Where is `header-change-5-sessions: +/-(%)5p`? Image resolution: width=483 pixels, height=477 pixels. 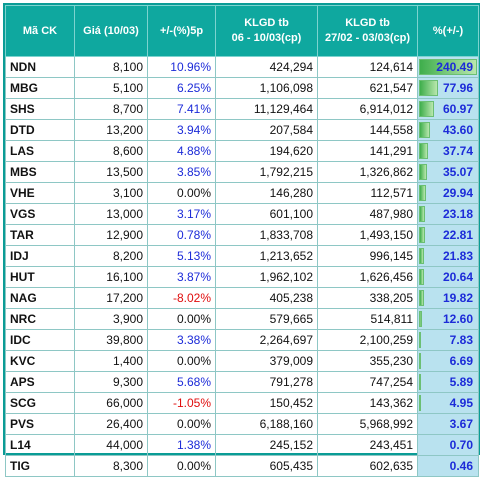 header-change-5-sessions: +/-(%)5p is located at coordinates (181, 31).